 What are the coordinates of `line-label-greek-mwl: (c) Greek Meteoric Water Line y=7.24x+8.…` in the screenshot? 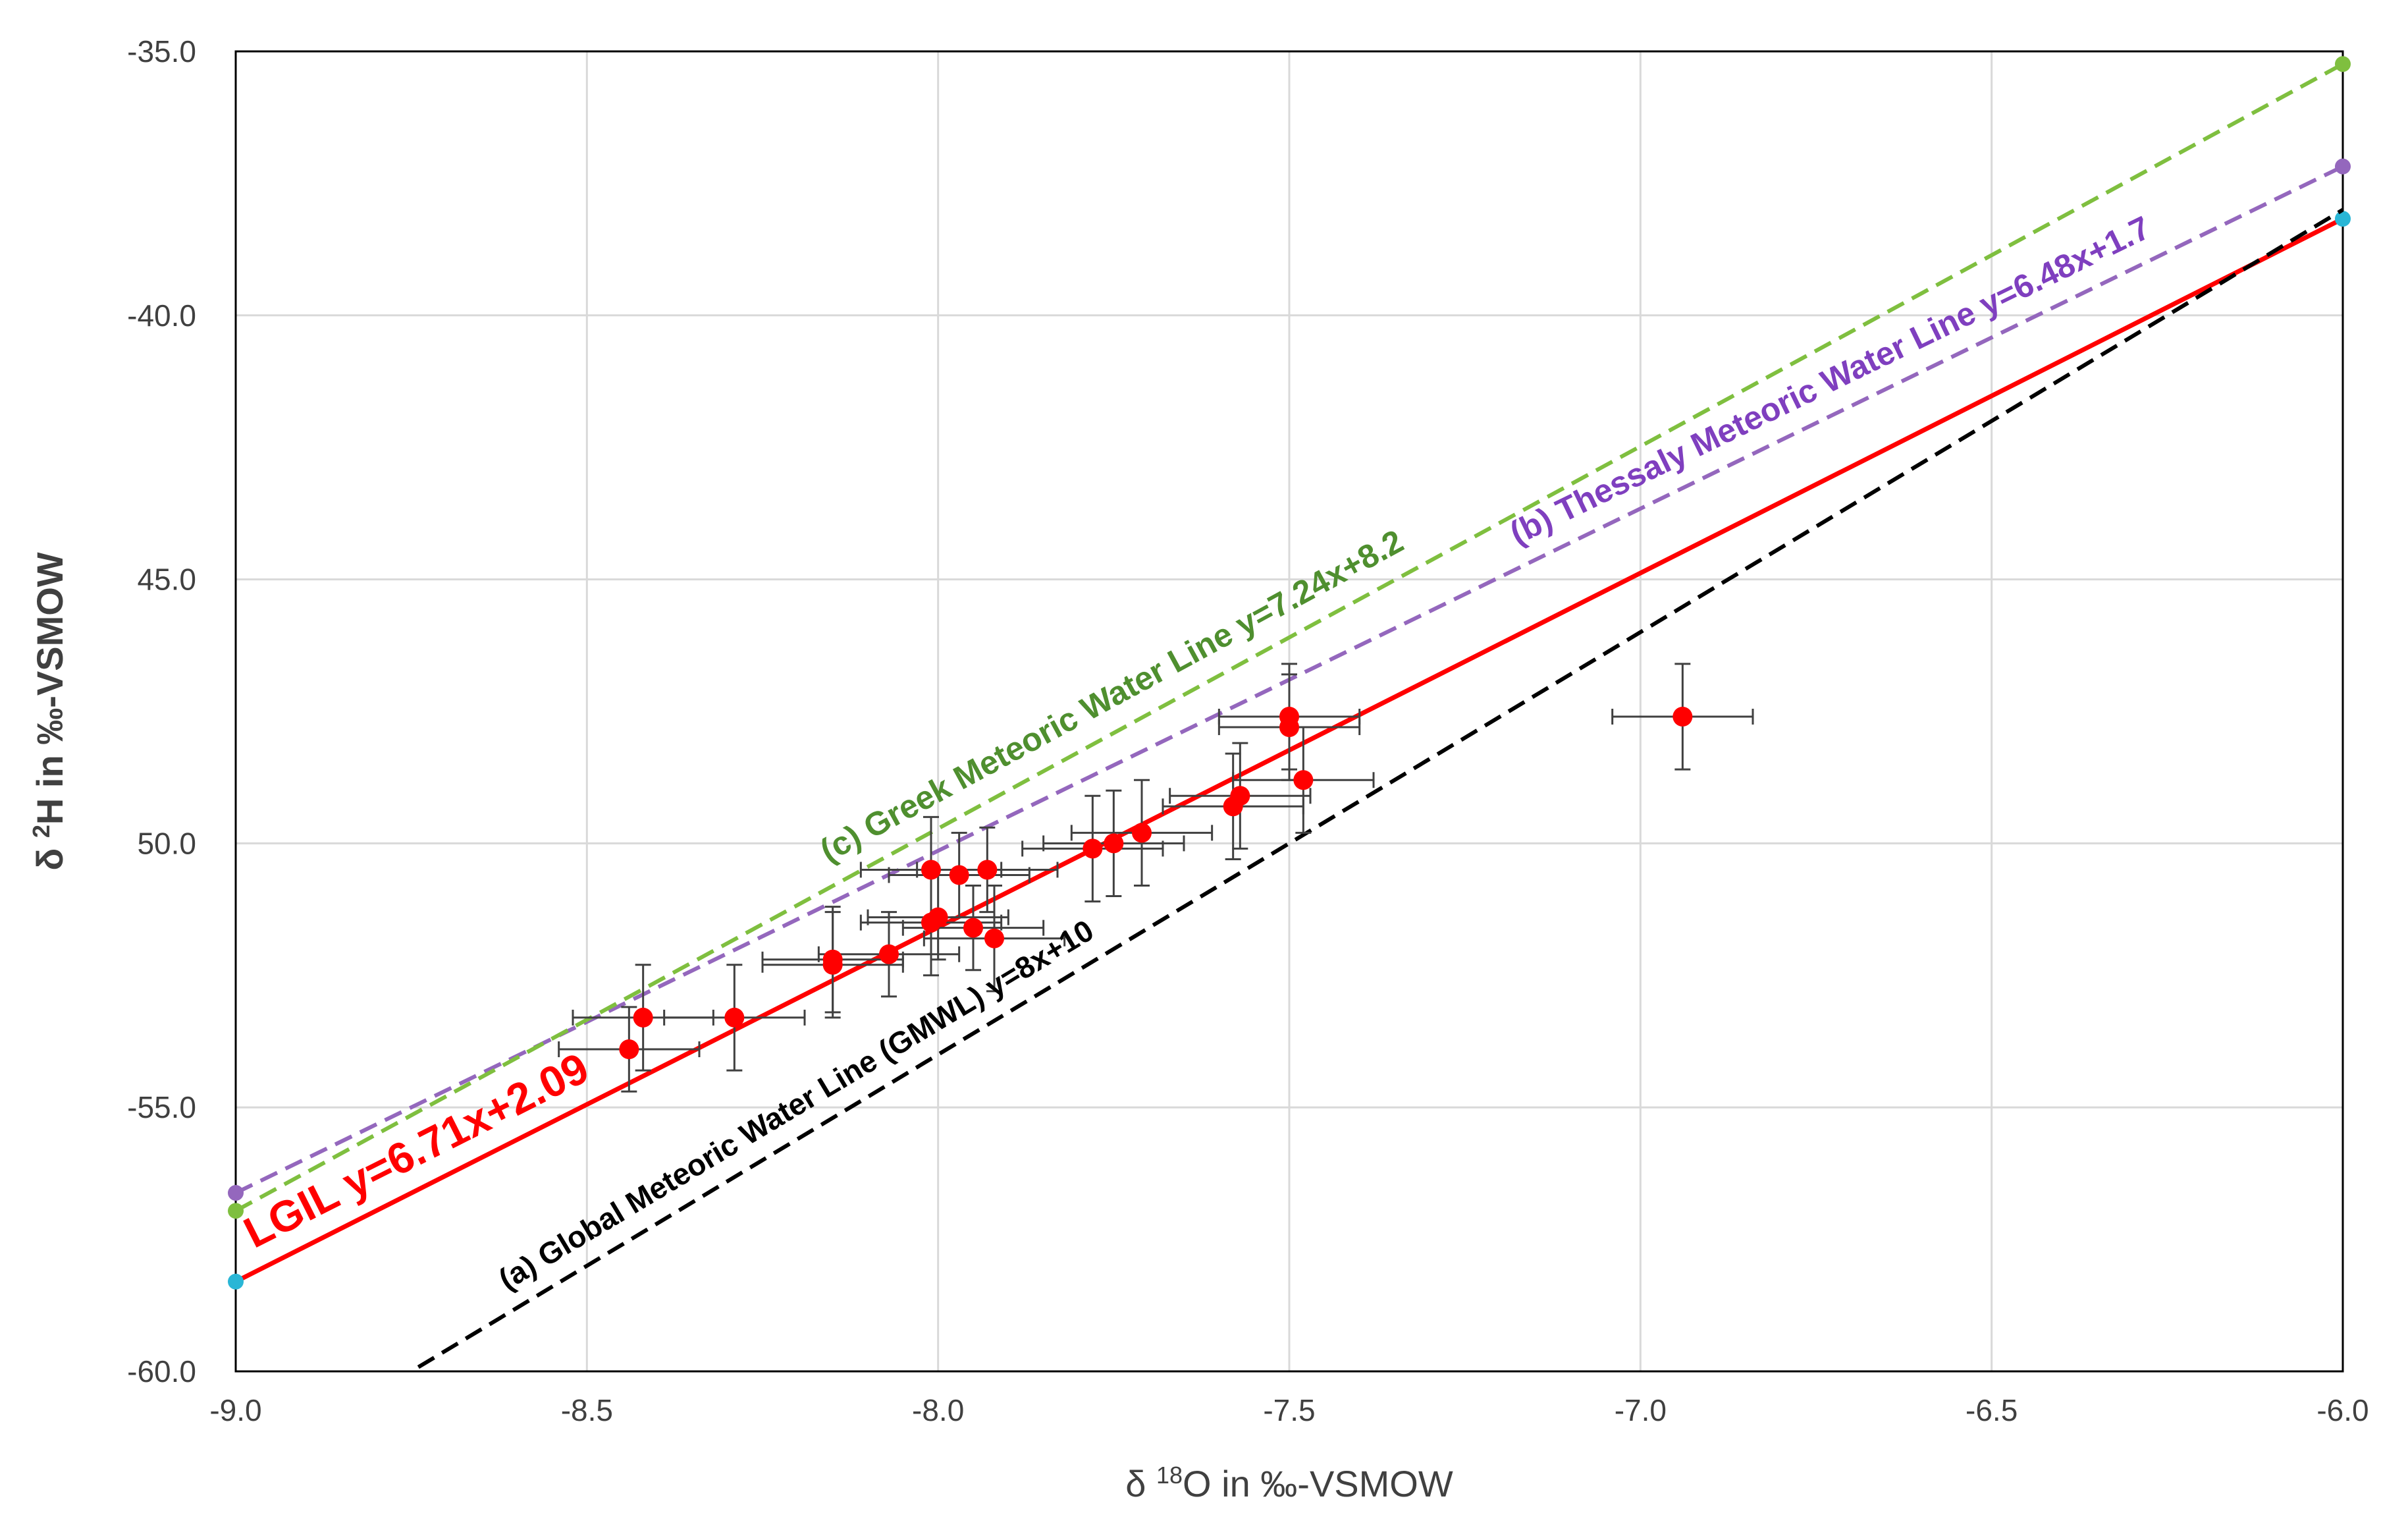 It's located at (1111, 695).